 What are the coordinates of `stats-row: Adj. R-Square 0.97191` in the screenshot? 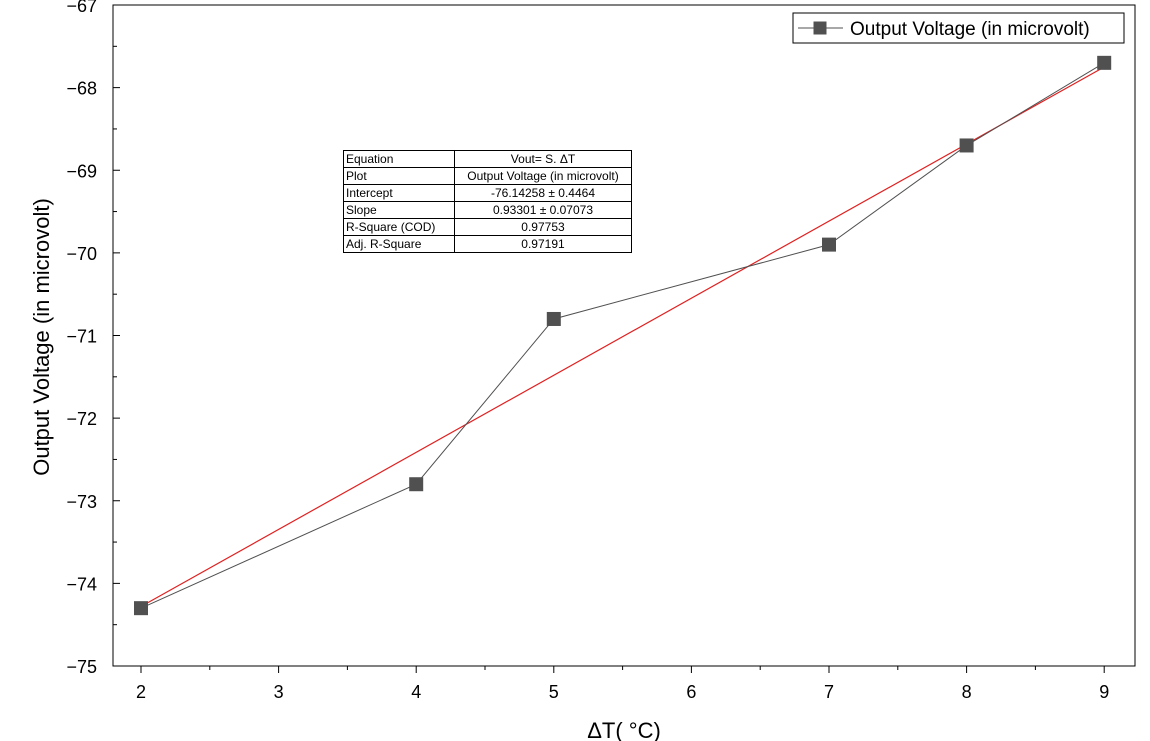 It's located at (487, 244).